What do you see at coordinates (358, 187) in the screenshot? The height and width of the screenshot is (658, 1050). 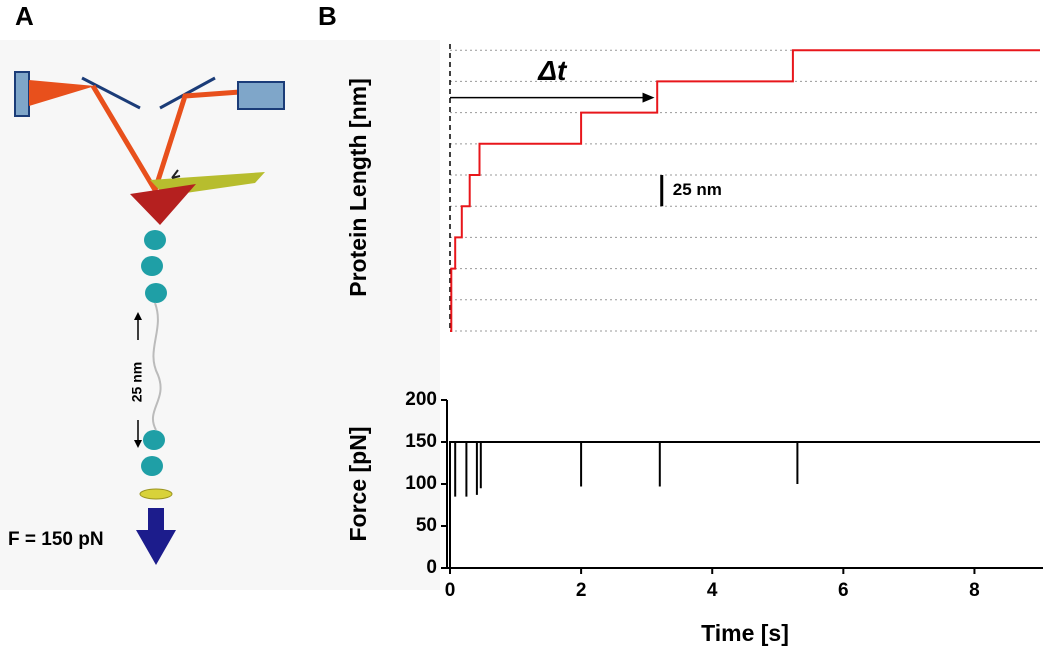 I see `y-axis-label: Protein Length [nm]` at bounding box center [358, 187].